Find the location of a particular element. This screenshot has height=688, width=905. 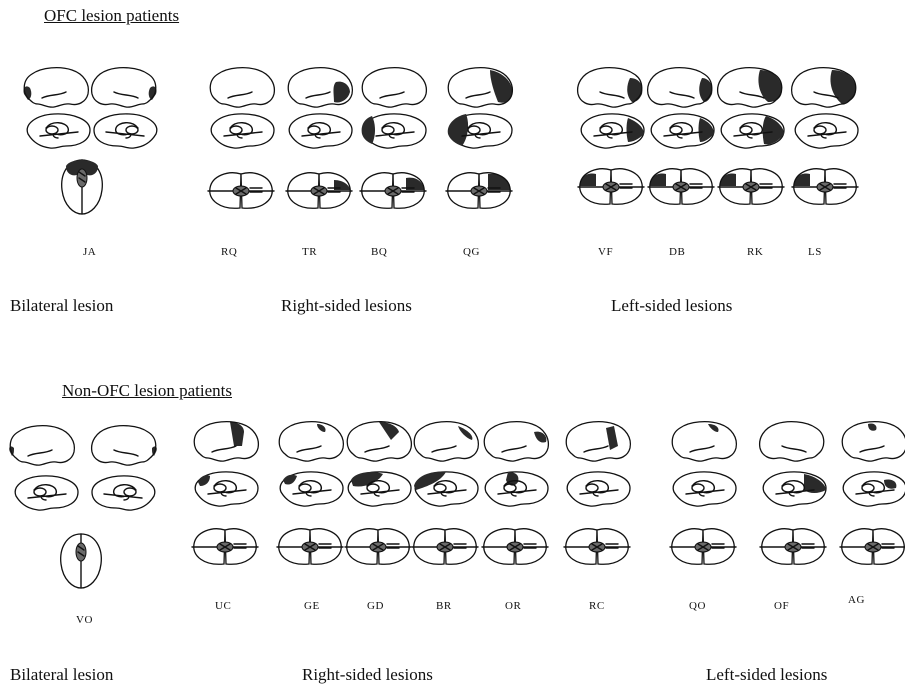

patient-label-QG: QG is located at coordinates (471, 252).